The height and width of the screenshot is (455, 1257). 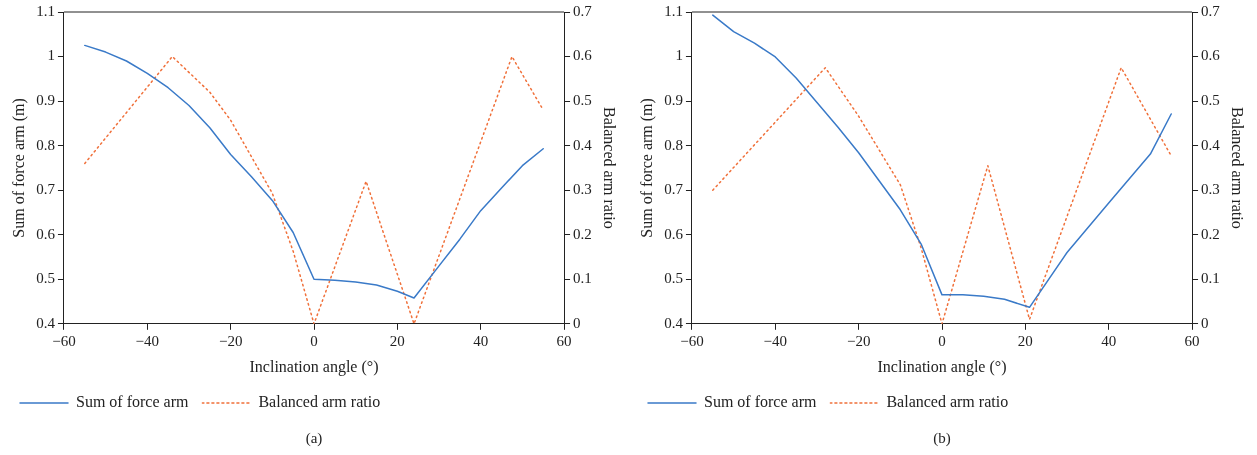 What do you see at coordinates (314, 439) in the screenshot?
I see `text: (a)` at bounding box center [314, 439].